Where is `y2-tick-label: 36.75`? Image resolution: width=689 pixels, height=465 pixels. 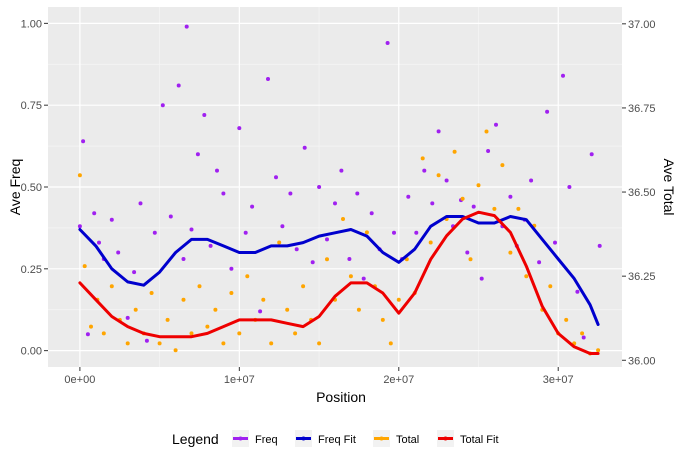 y2-tick-label: 36.75 is located at coordinates (642, 109).